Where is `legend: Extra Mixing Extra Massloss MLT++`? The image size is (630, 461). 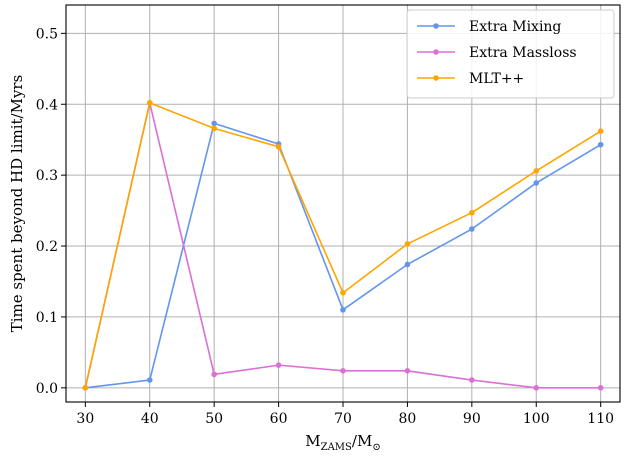 legend: Extra Mixing Extra Massloss MLT++ is located at coordinates (510, 54).